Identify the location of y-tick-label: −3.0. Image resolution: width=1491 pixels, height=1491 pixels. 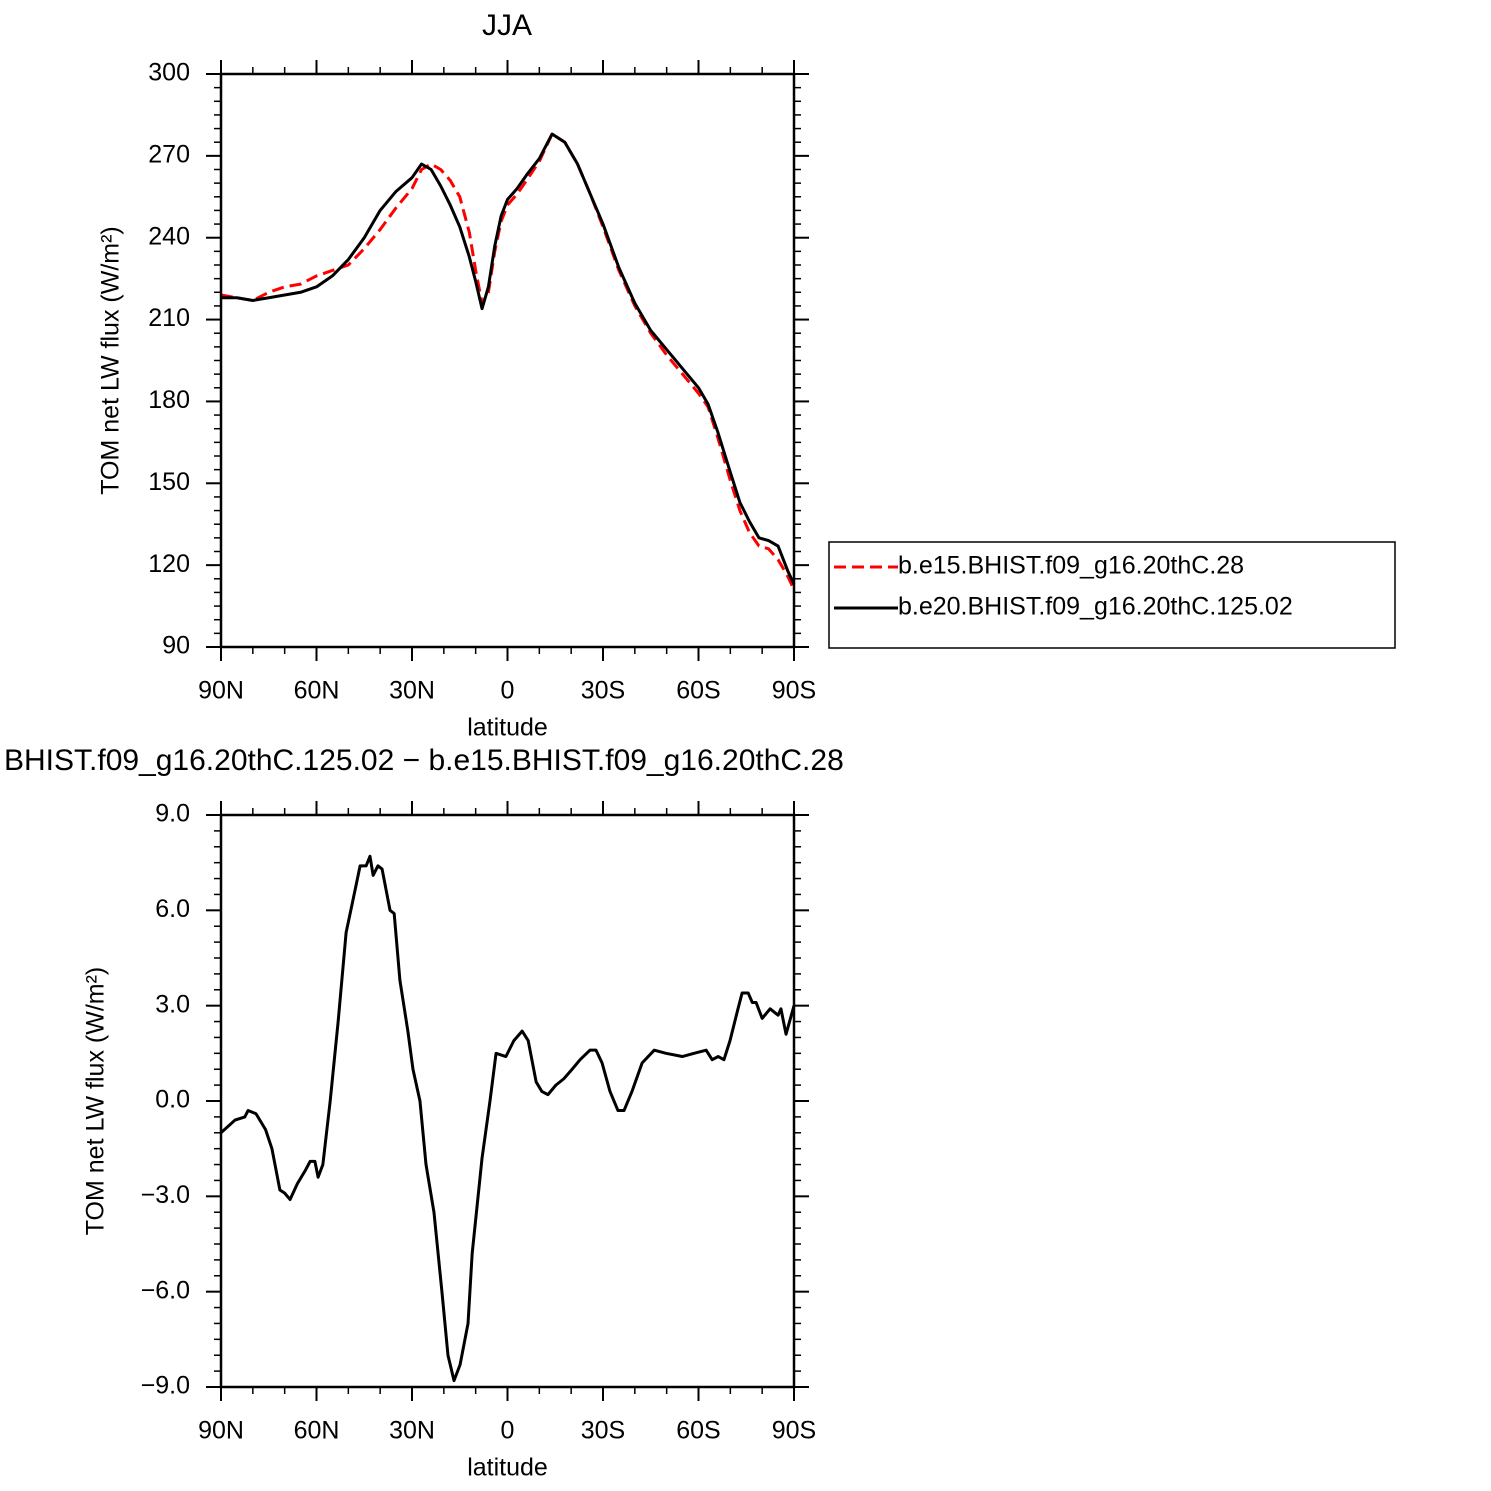
(165, 1195).